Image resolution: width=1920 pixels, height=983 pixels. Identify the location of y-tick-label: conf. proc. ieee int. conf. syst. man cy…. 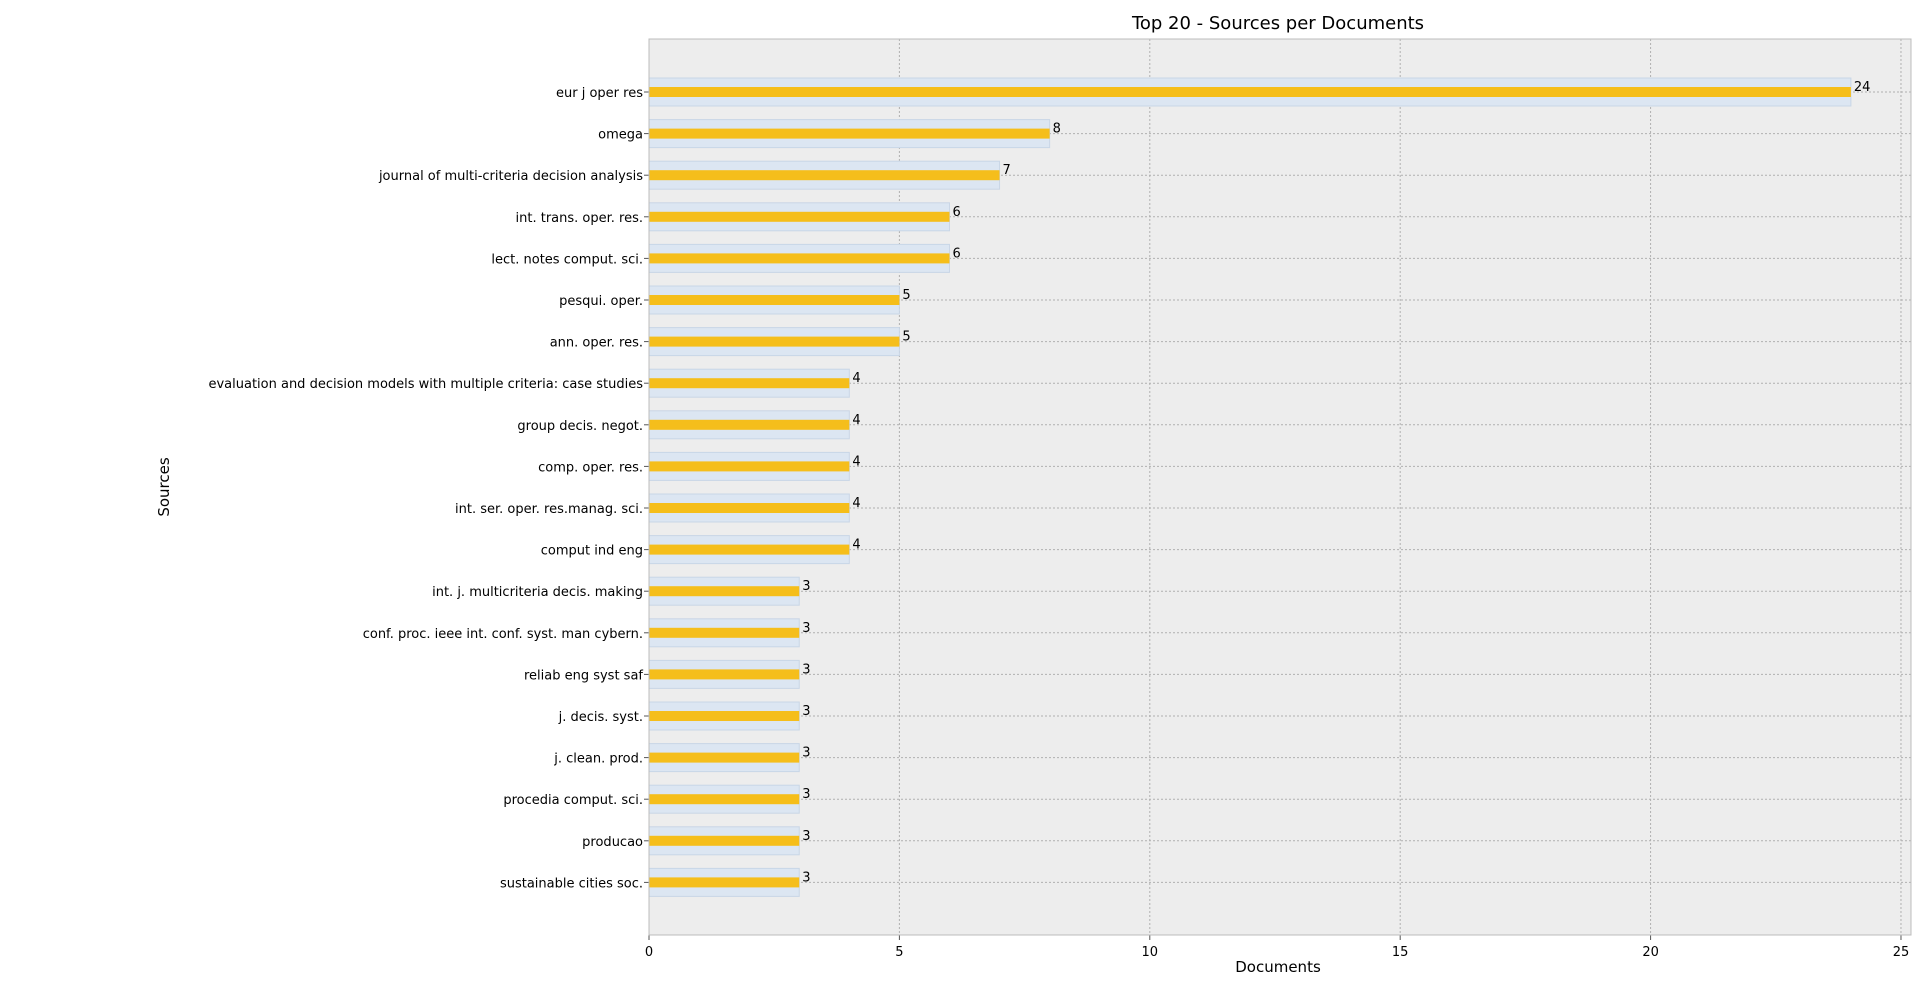
(503, 634).